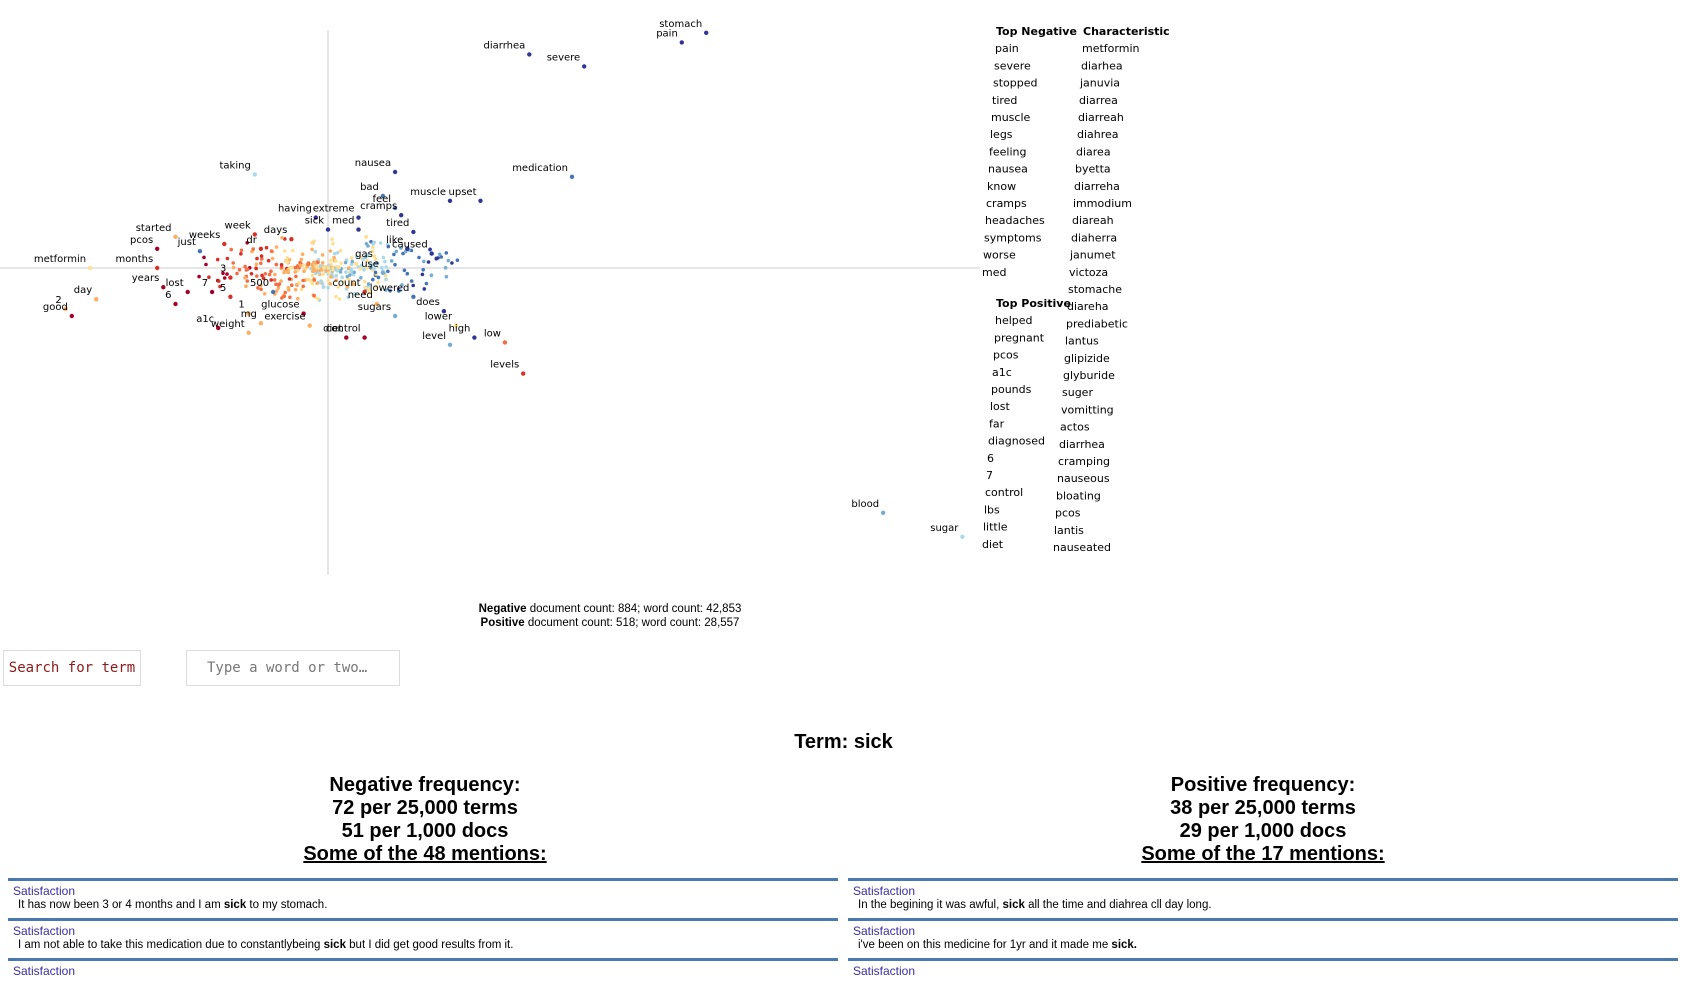 The image size is (1687, 984). I want to click on point-label: caused, so click(410, 245).